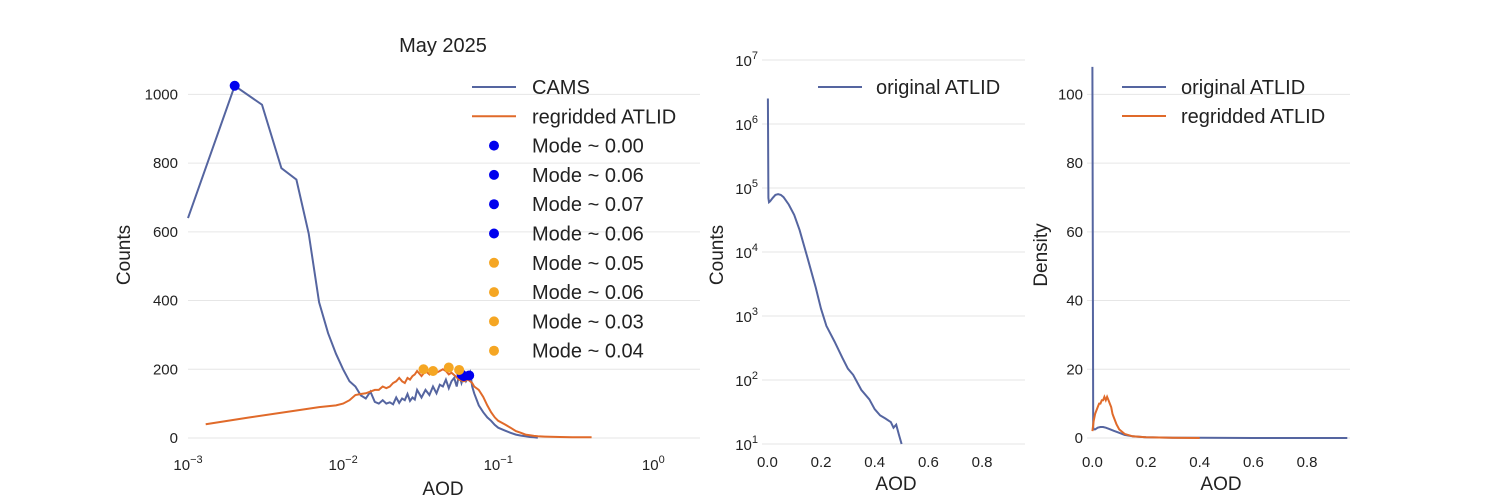 Image resolution: width=1500 pixels, height=500 pixels. What do you see at coordinates (662, 460) in the screenshot?
I see `x-tick-label-exp: 0` at bounding box center [662, 460].